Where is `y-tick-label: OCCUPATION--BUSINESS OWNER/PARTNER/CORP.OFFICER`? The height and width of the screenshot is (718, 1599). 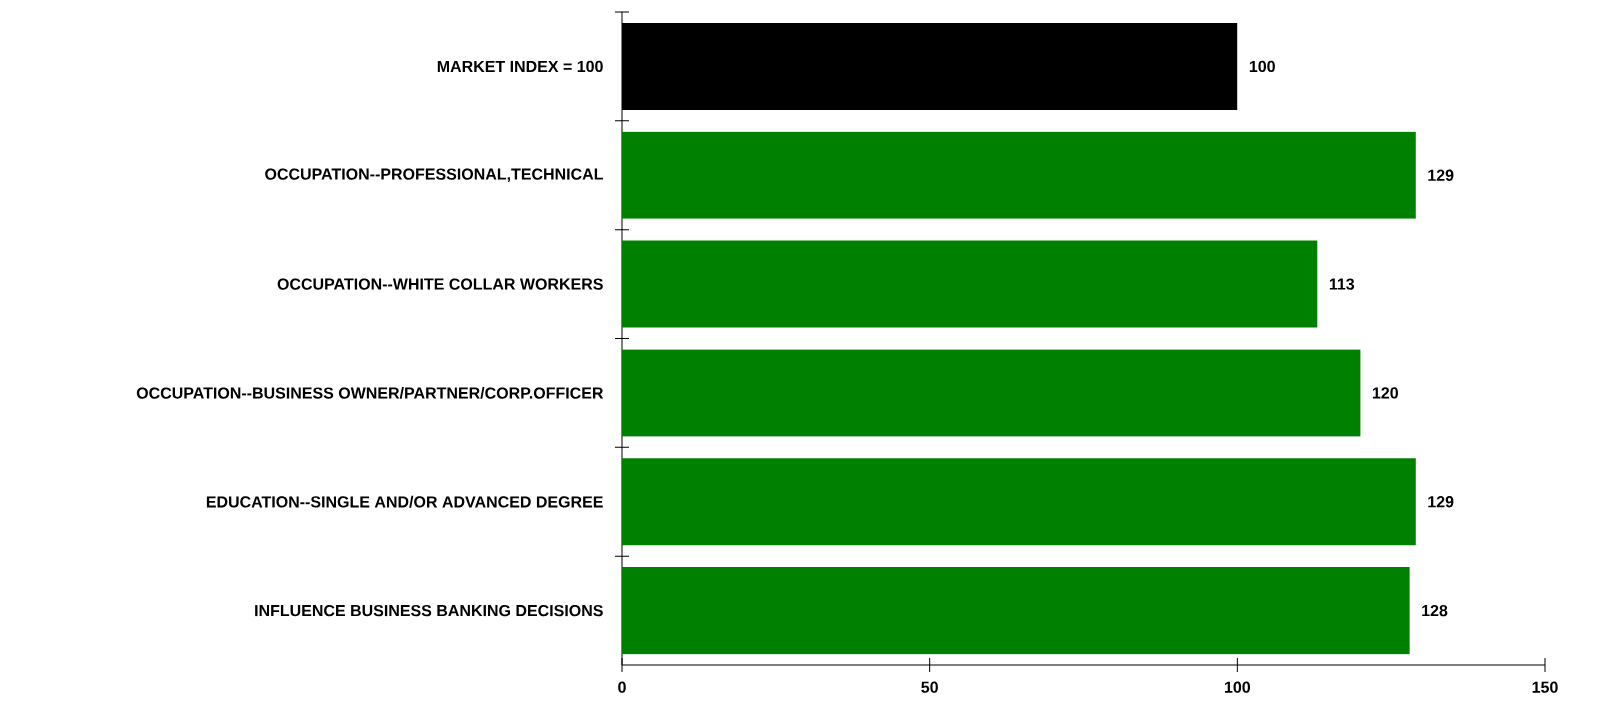
y-tick-label: OCCUPATION--BUSINESS OWNER/PARTNER/CORP.OFFICER is located at coordinates (370, 392).